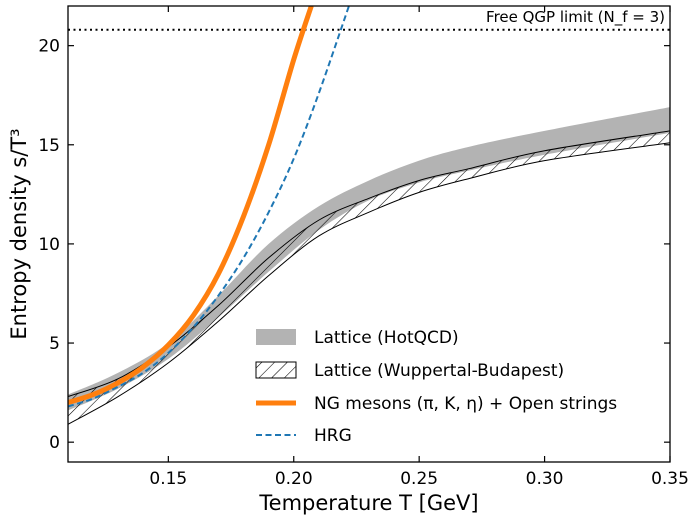  Describe the element at coordinates (545, 479) in the screenshot. I see `x-tick-label: 0.30` at that location.